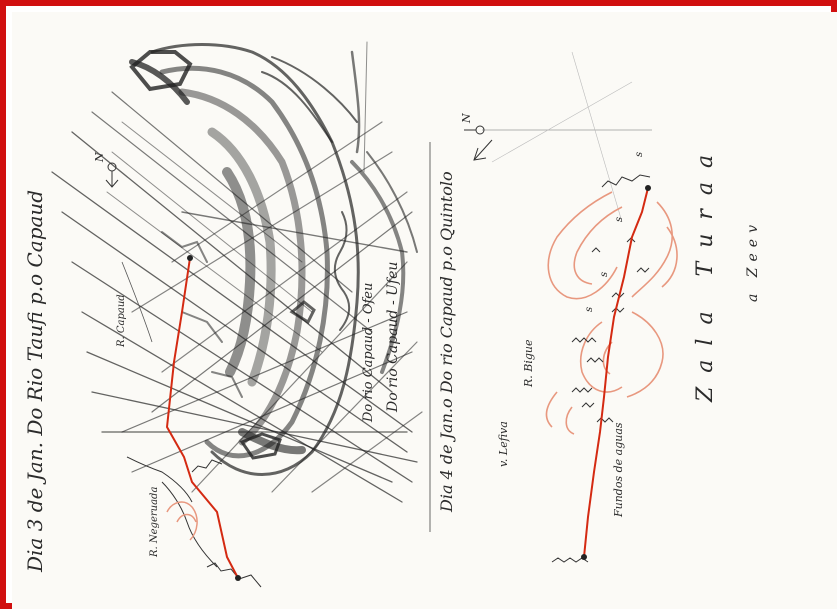 Image resolution: width=837 pixels, height=609 pixels. Describe the element at coordinates (121, 321) in the screenshot. I see `left-camp-label: R. Capaud` at that location.